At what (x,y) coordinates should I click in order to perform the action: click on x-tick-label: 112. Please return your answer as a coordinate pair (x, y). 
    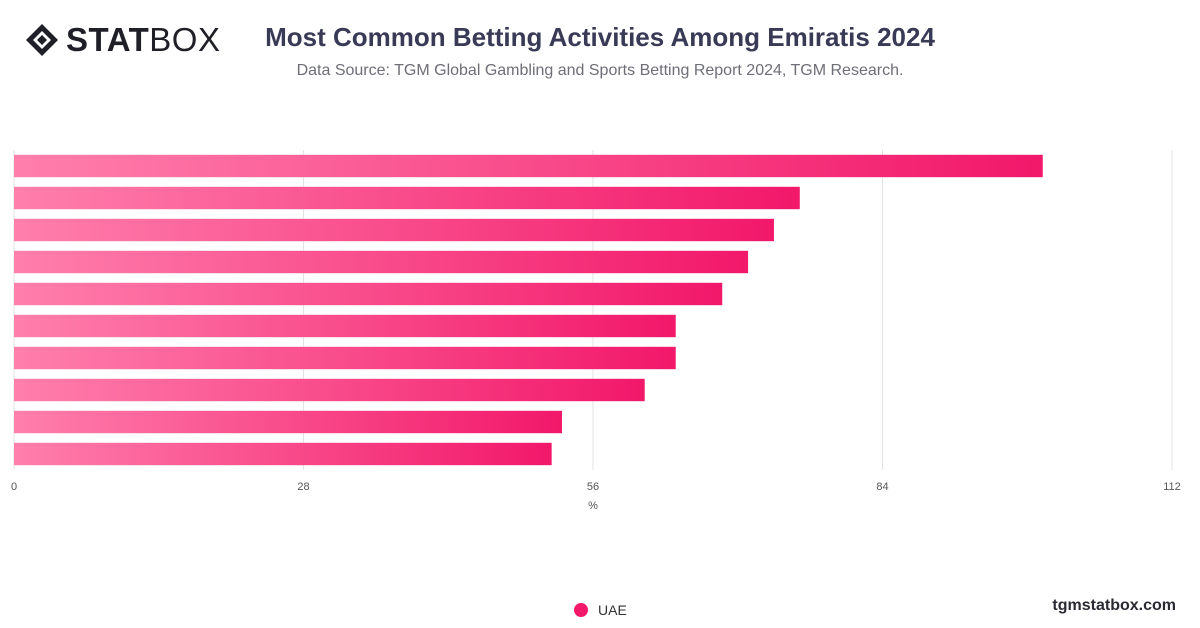
    Looking at the image, I should click on (1172, 487).